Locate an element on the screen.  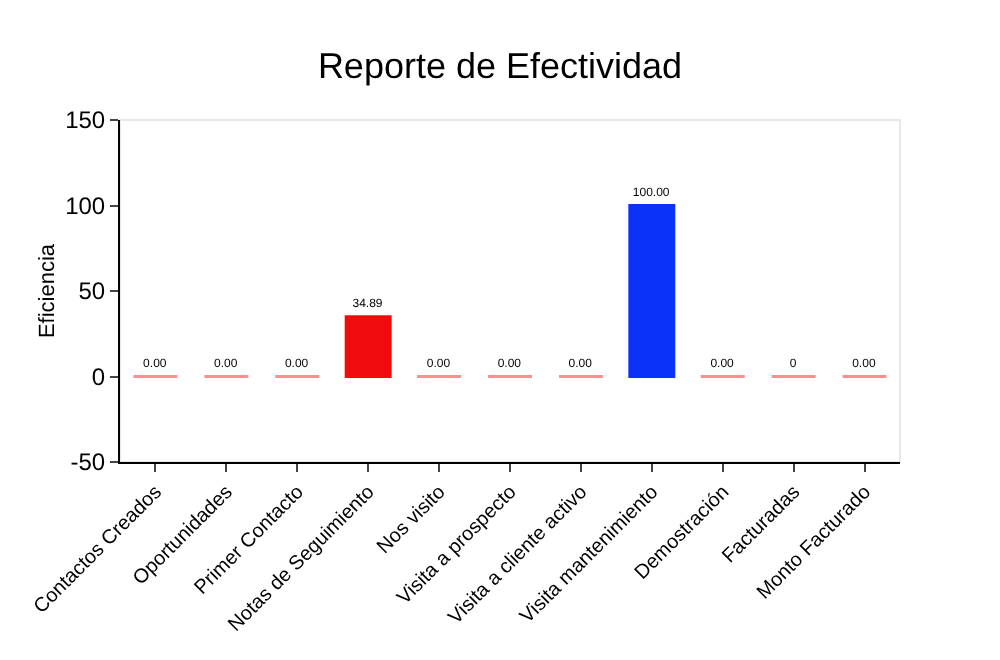
chart-title: Reporte de Efectividad is located at coordinates (500, 66).